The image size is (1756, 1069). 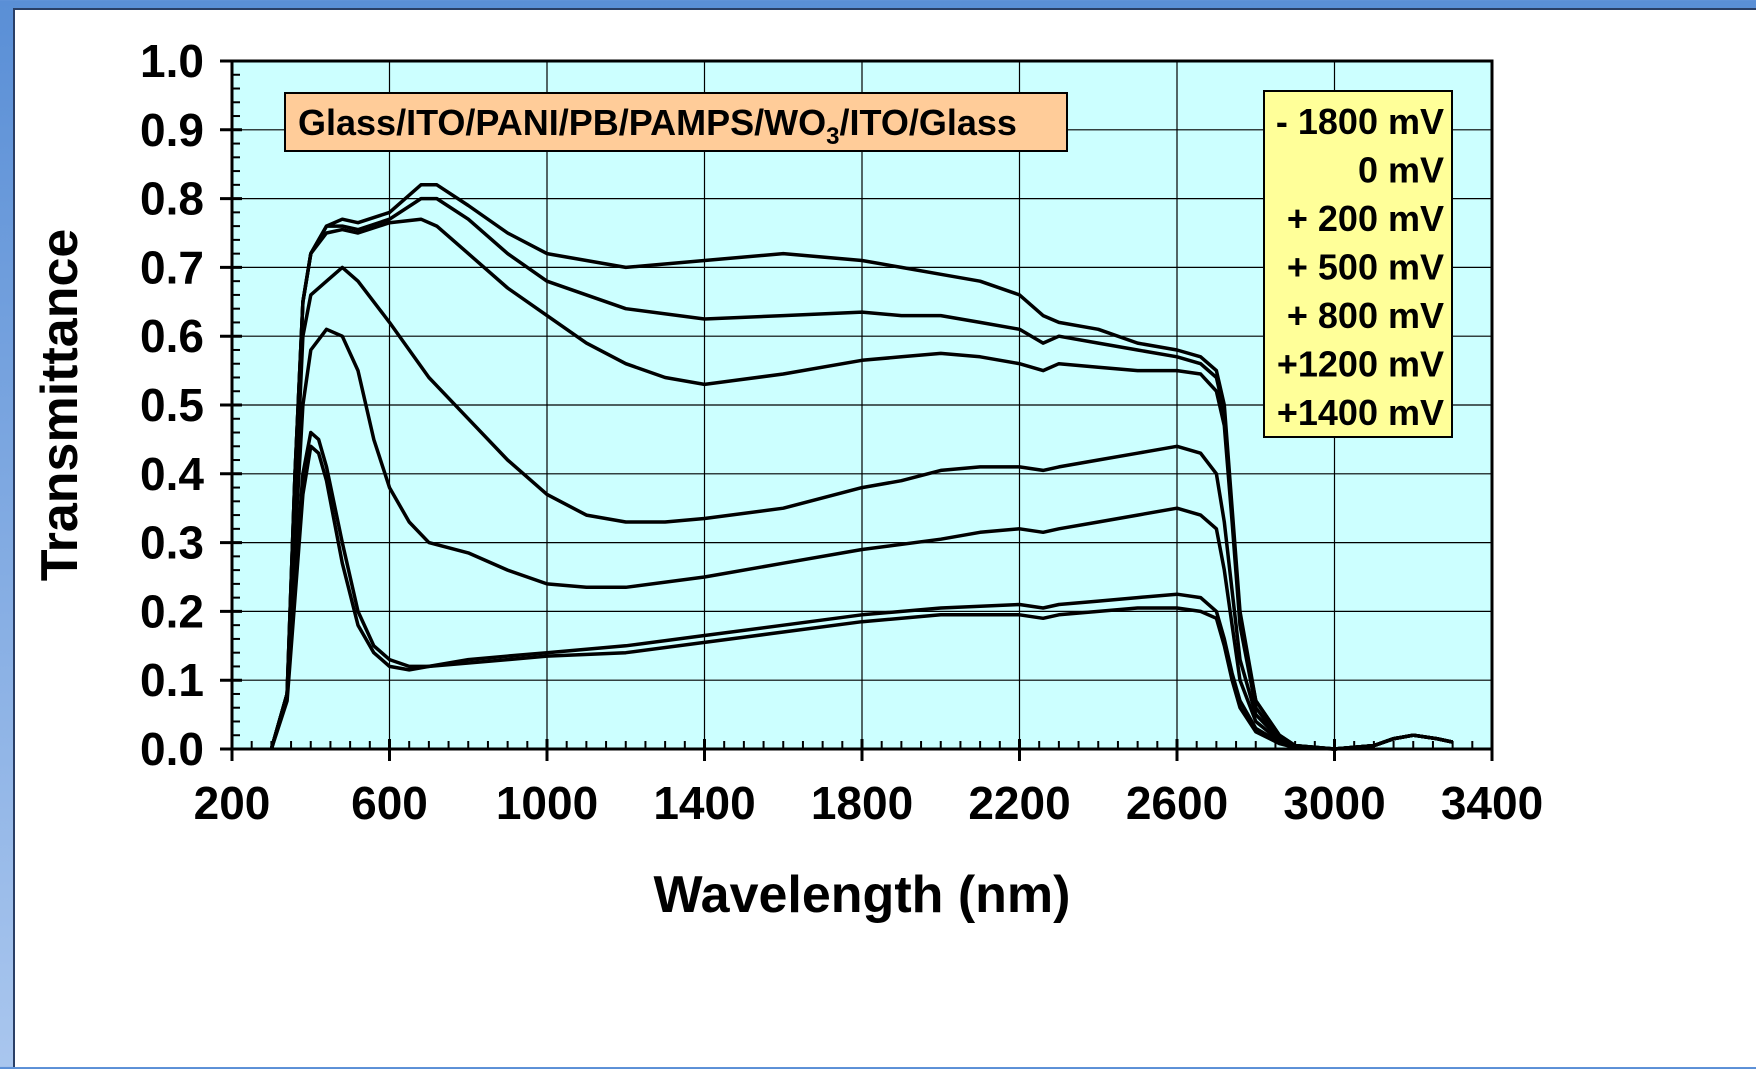 I want to click on y-tick-label: 0.3, so click(x=172, y=543).